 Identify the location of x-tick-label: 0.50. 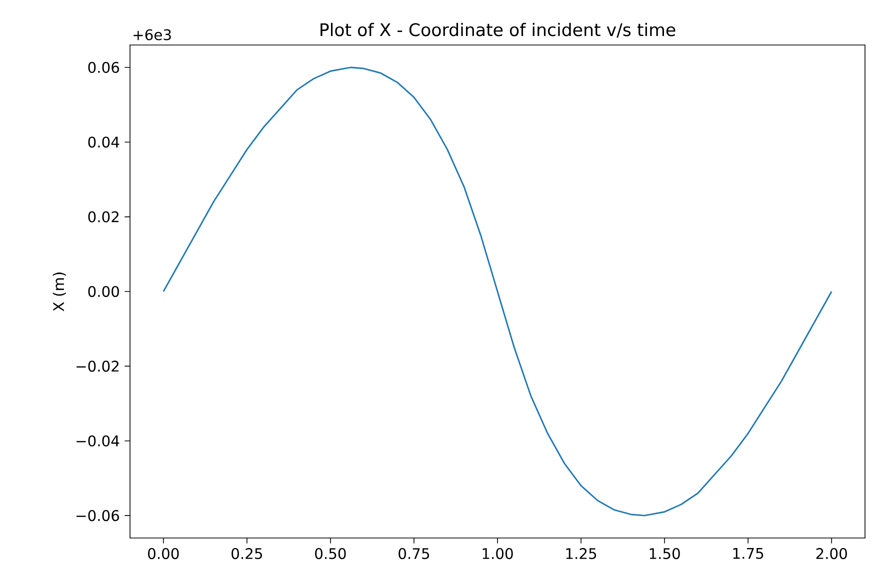
(330, 554).